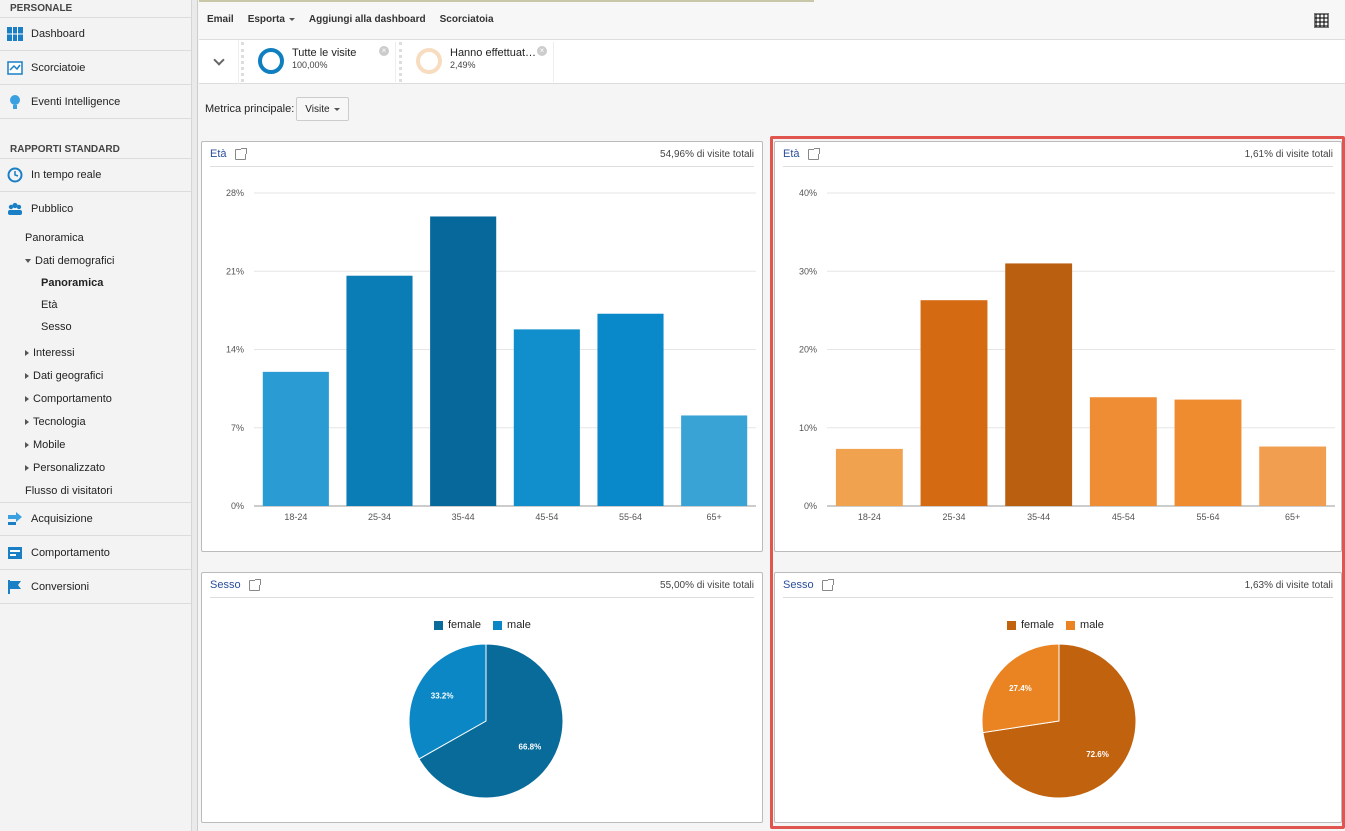 Image resolution: width=1345 pixels, height=831 pixels. Describe the element at coordinates (95, 34) in the screenshot. I see `sidebar-item-dashboard: Dashboard` at that location.